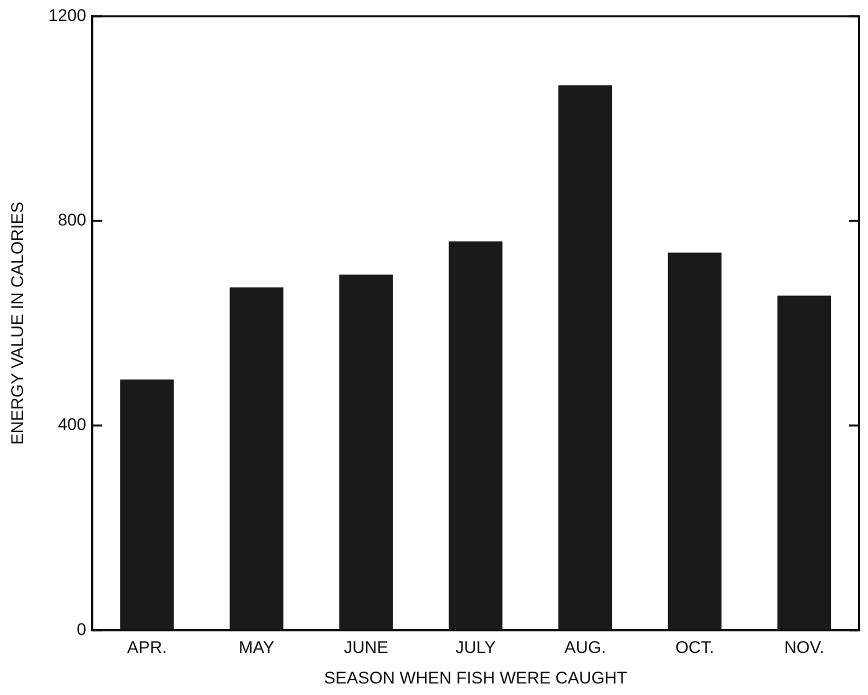 This screenshot has width=868, height=695. Describe the element at coordinates (81, 629) in the screenshot. I see `y-tick-label: 0` at that location.